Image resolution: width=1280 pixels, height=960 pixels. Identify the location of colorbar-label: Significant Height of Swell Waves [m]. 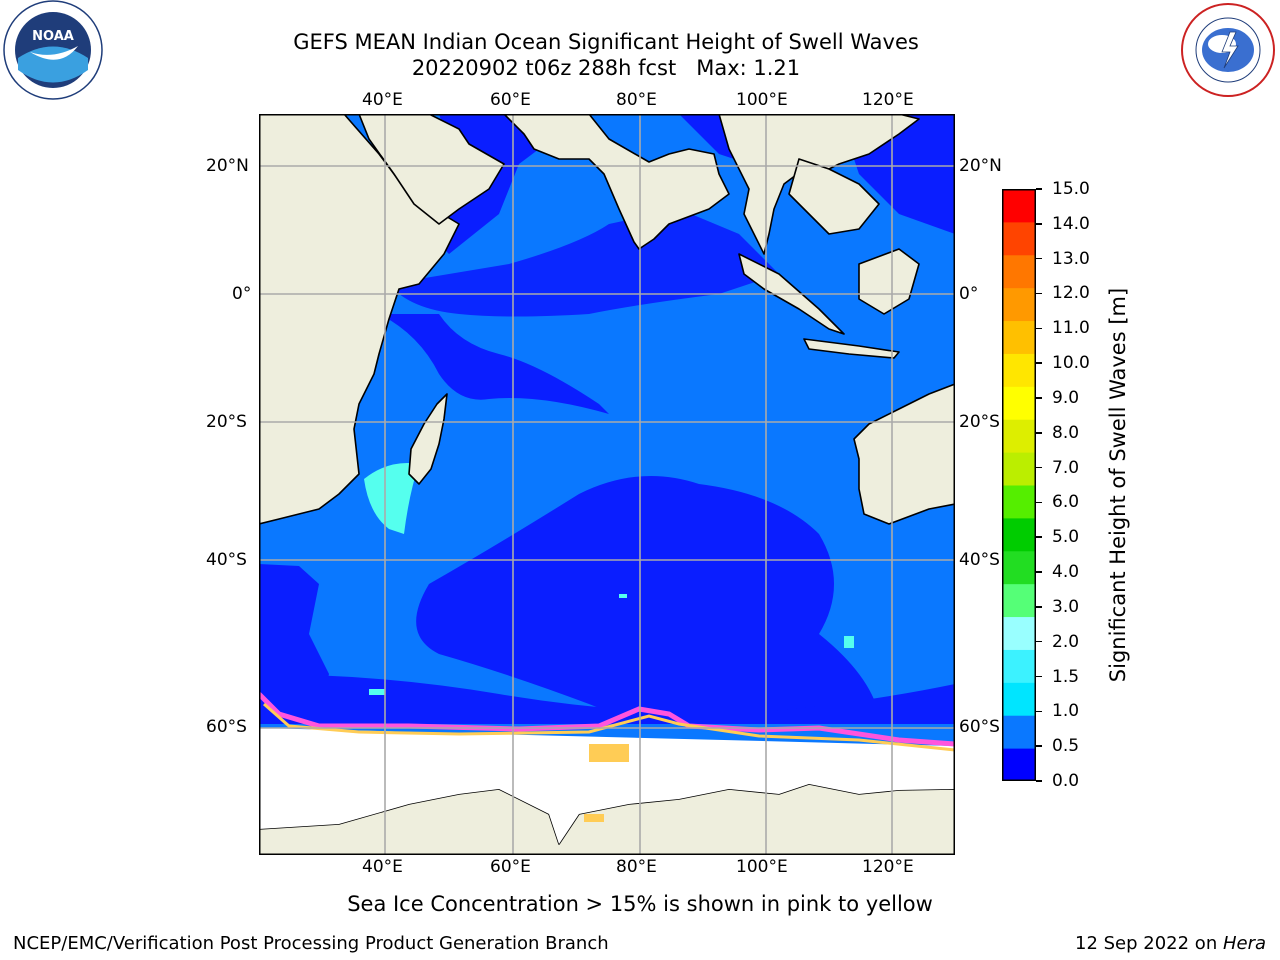
(1125, 485).